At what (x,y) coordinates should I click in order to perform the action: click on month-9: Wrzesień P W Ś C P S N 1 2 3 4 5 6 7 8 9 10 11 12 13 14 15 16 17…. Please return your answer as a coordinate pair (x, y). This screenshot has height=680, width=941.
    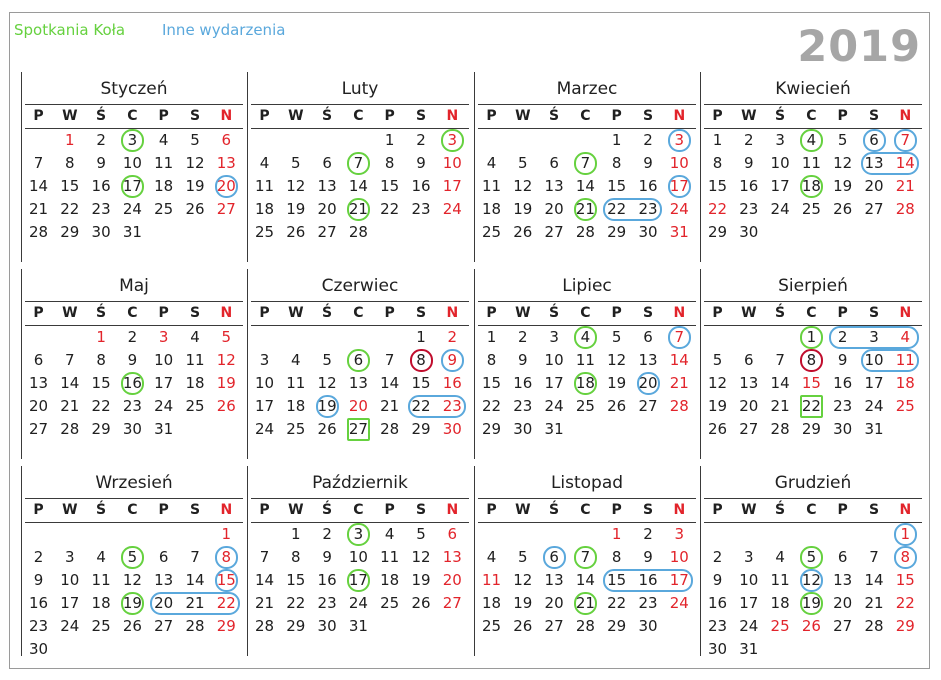
    Looking at the image, I should click on (134, 562).